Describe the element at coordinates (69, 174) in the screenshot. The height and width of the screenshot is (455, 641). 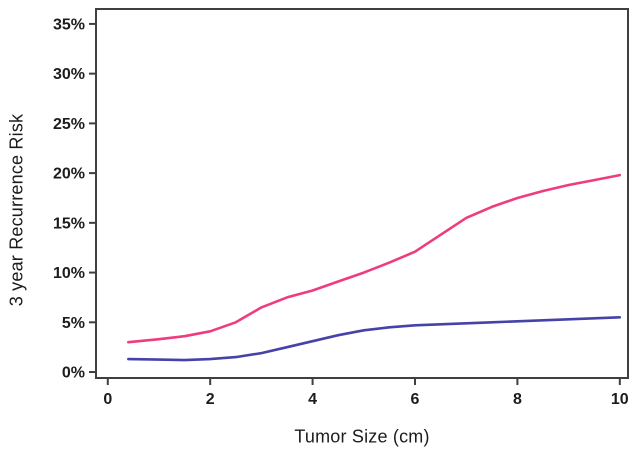
I see `y-tick-label: 20%` at that location.